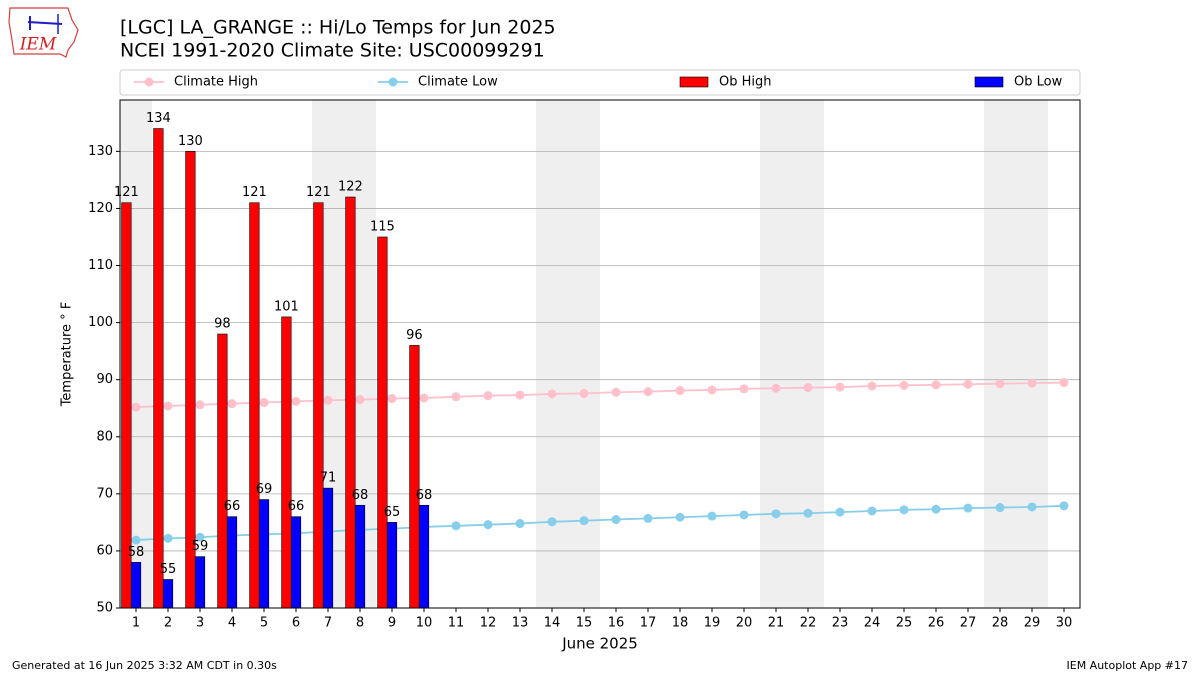  Describe the element at coordinates (100, 151) in the screenshot. I see `y-tick-label: 130` at that location.